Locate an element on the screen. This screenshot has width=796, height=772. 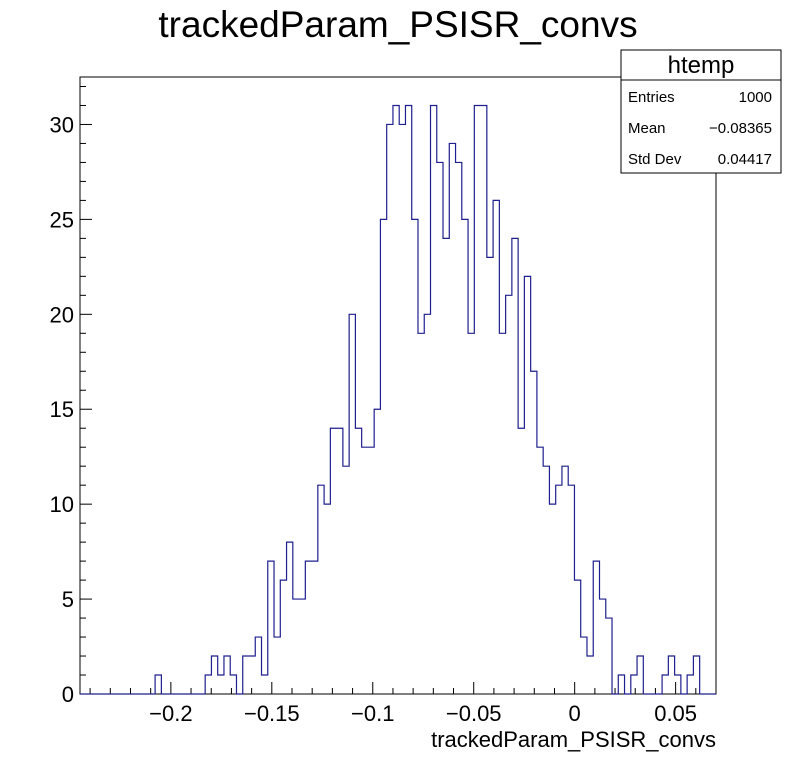
y-tick-label: 5 is located at coordinates (68, 599).